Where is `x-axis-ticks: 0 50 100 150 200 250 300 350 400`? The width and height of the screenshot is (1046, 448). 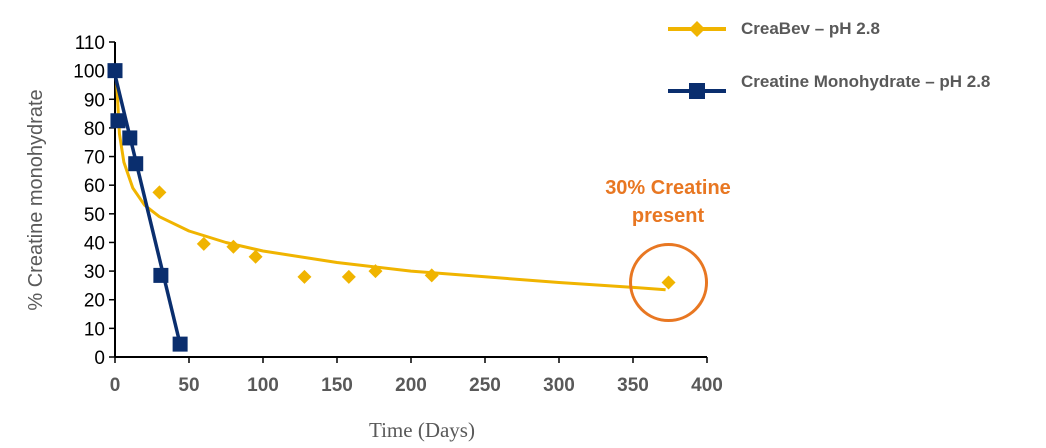
x-axis-ticks: 0 50 100 150 200 250 300 350 400 is located at coordinates (416, 376).